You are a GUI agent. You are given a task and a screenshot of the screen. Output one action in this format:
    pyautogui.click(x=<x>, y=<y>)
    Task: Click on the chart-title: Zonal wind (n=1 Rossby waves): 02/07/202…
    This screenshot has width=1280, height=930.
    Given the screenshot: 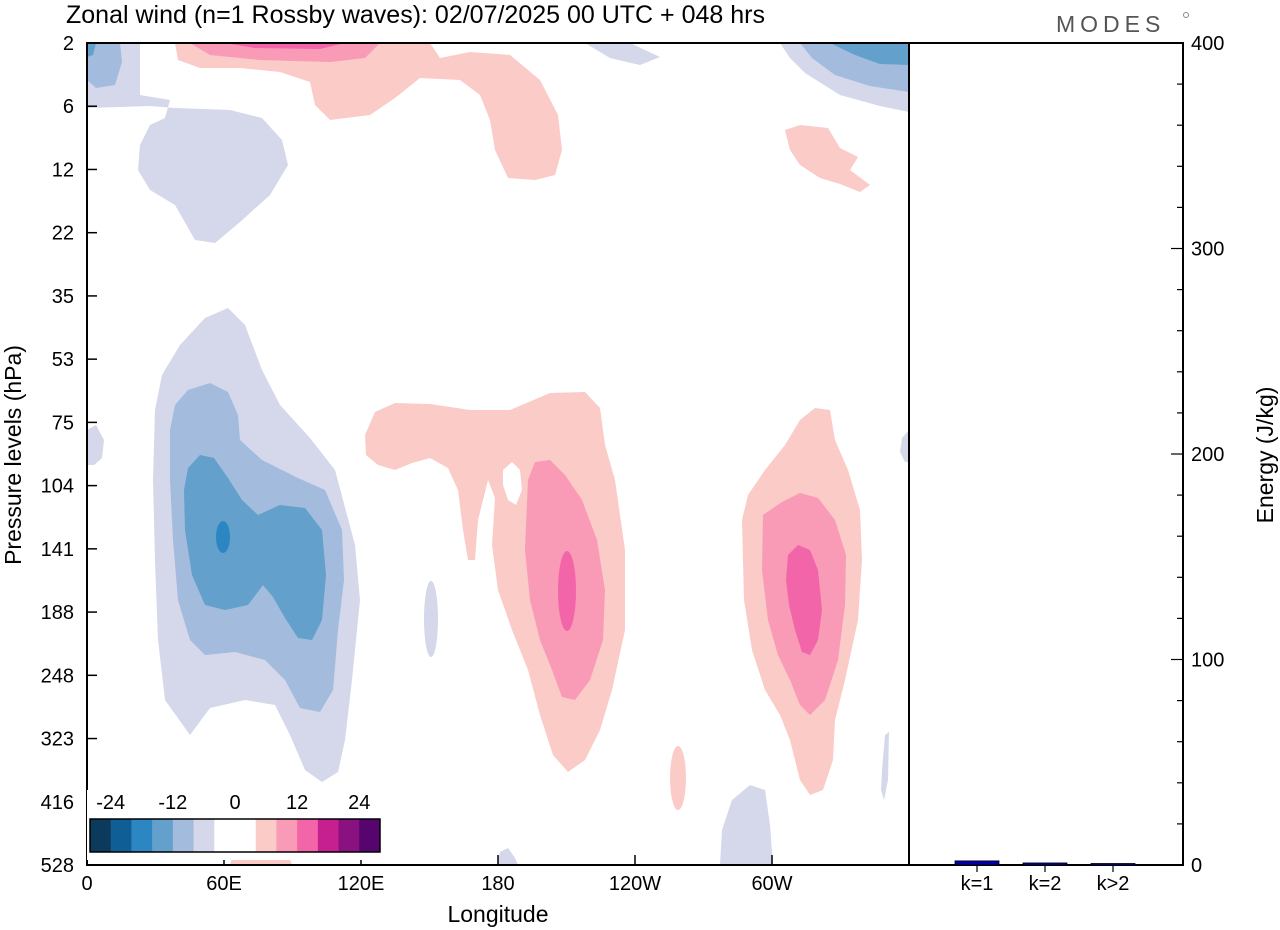 What is the action you would take?
    pyautogui.click(x=415, y=15)
    